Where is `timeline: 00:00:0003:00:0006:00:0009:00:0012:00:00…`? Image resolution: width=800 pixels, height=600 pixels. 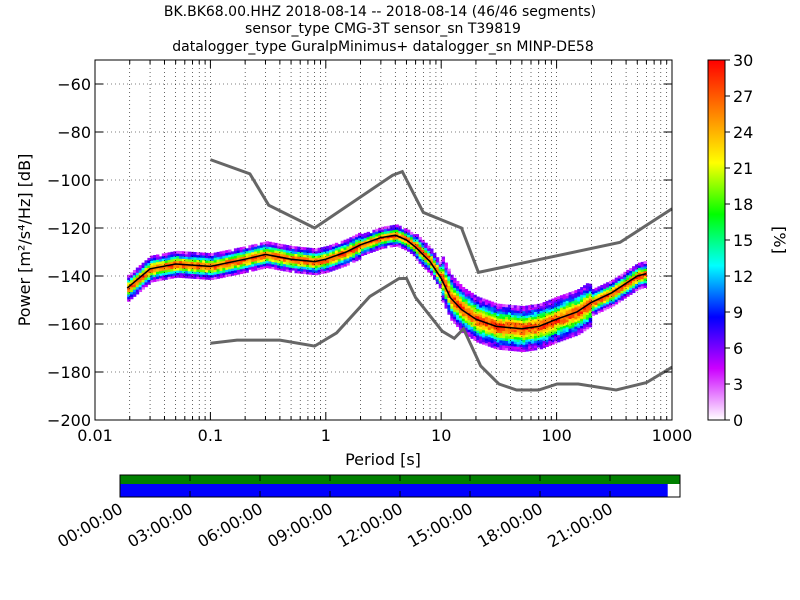
timeline: 00:00:0003:00:0006:00:0009:00:0012:00:00… is located at coordinates (367, 512).